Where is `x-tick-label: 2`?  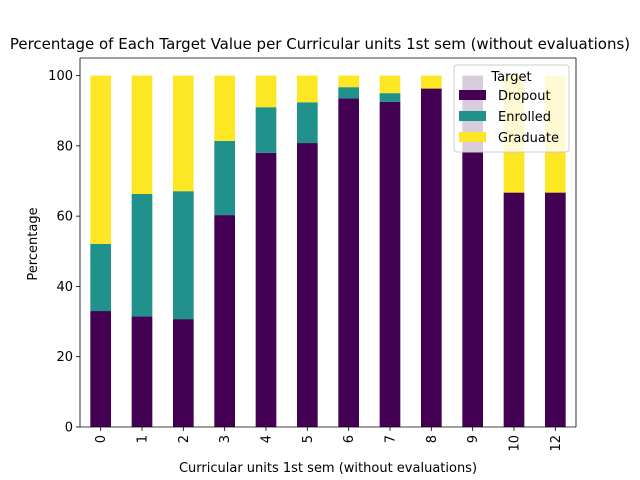
x-tick-label: 2 is located at coordinates (184, 439).